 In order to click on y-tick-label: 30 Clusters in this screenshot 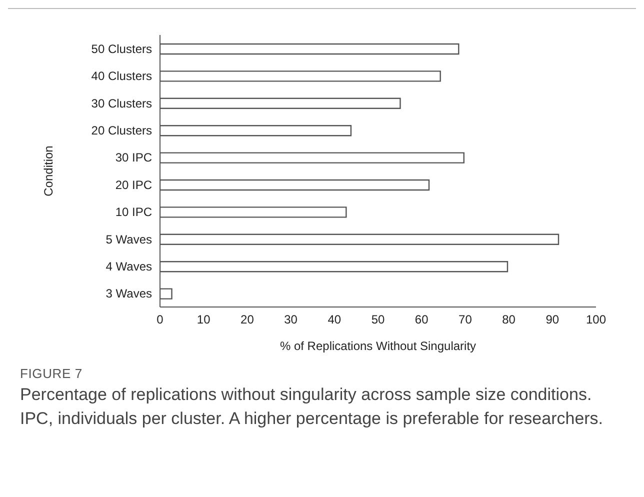, I will do `click(121, 103)`.